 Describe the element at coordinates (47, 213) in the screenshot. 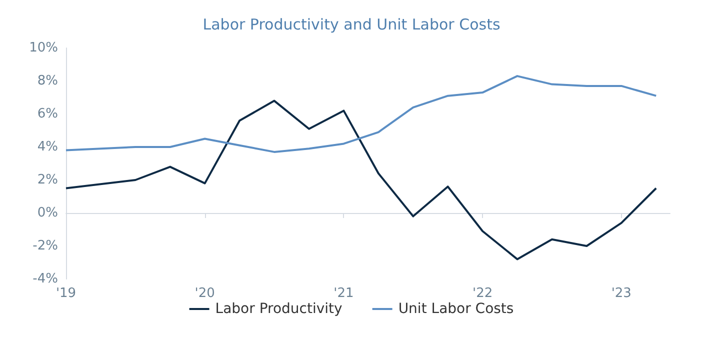

I see `y-tick-label: 0%` at that location.